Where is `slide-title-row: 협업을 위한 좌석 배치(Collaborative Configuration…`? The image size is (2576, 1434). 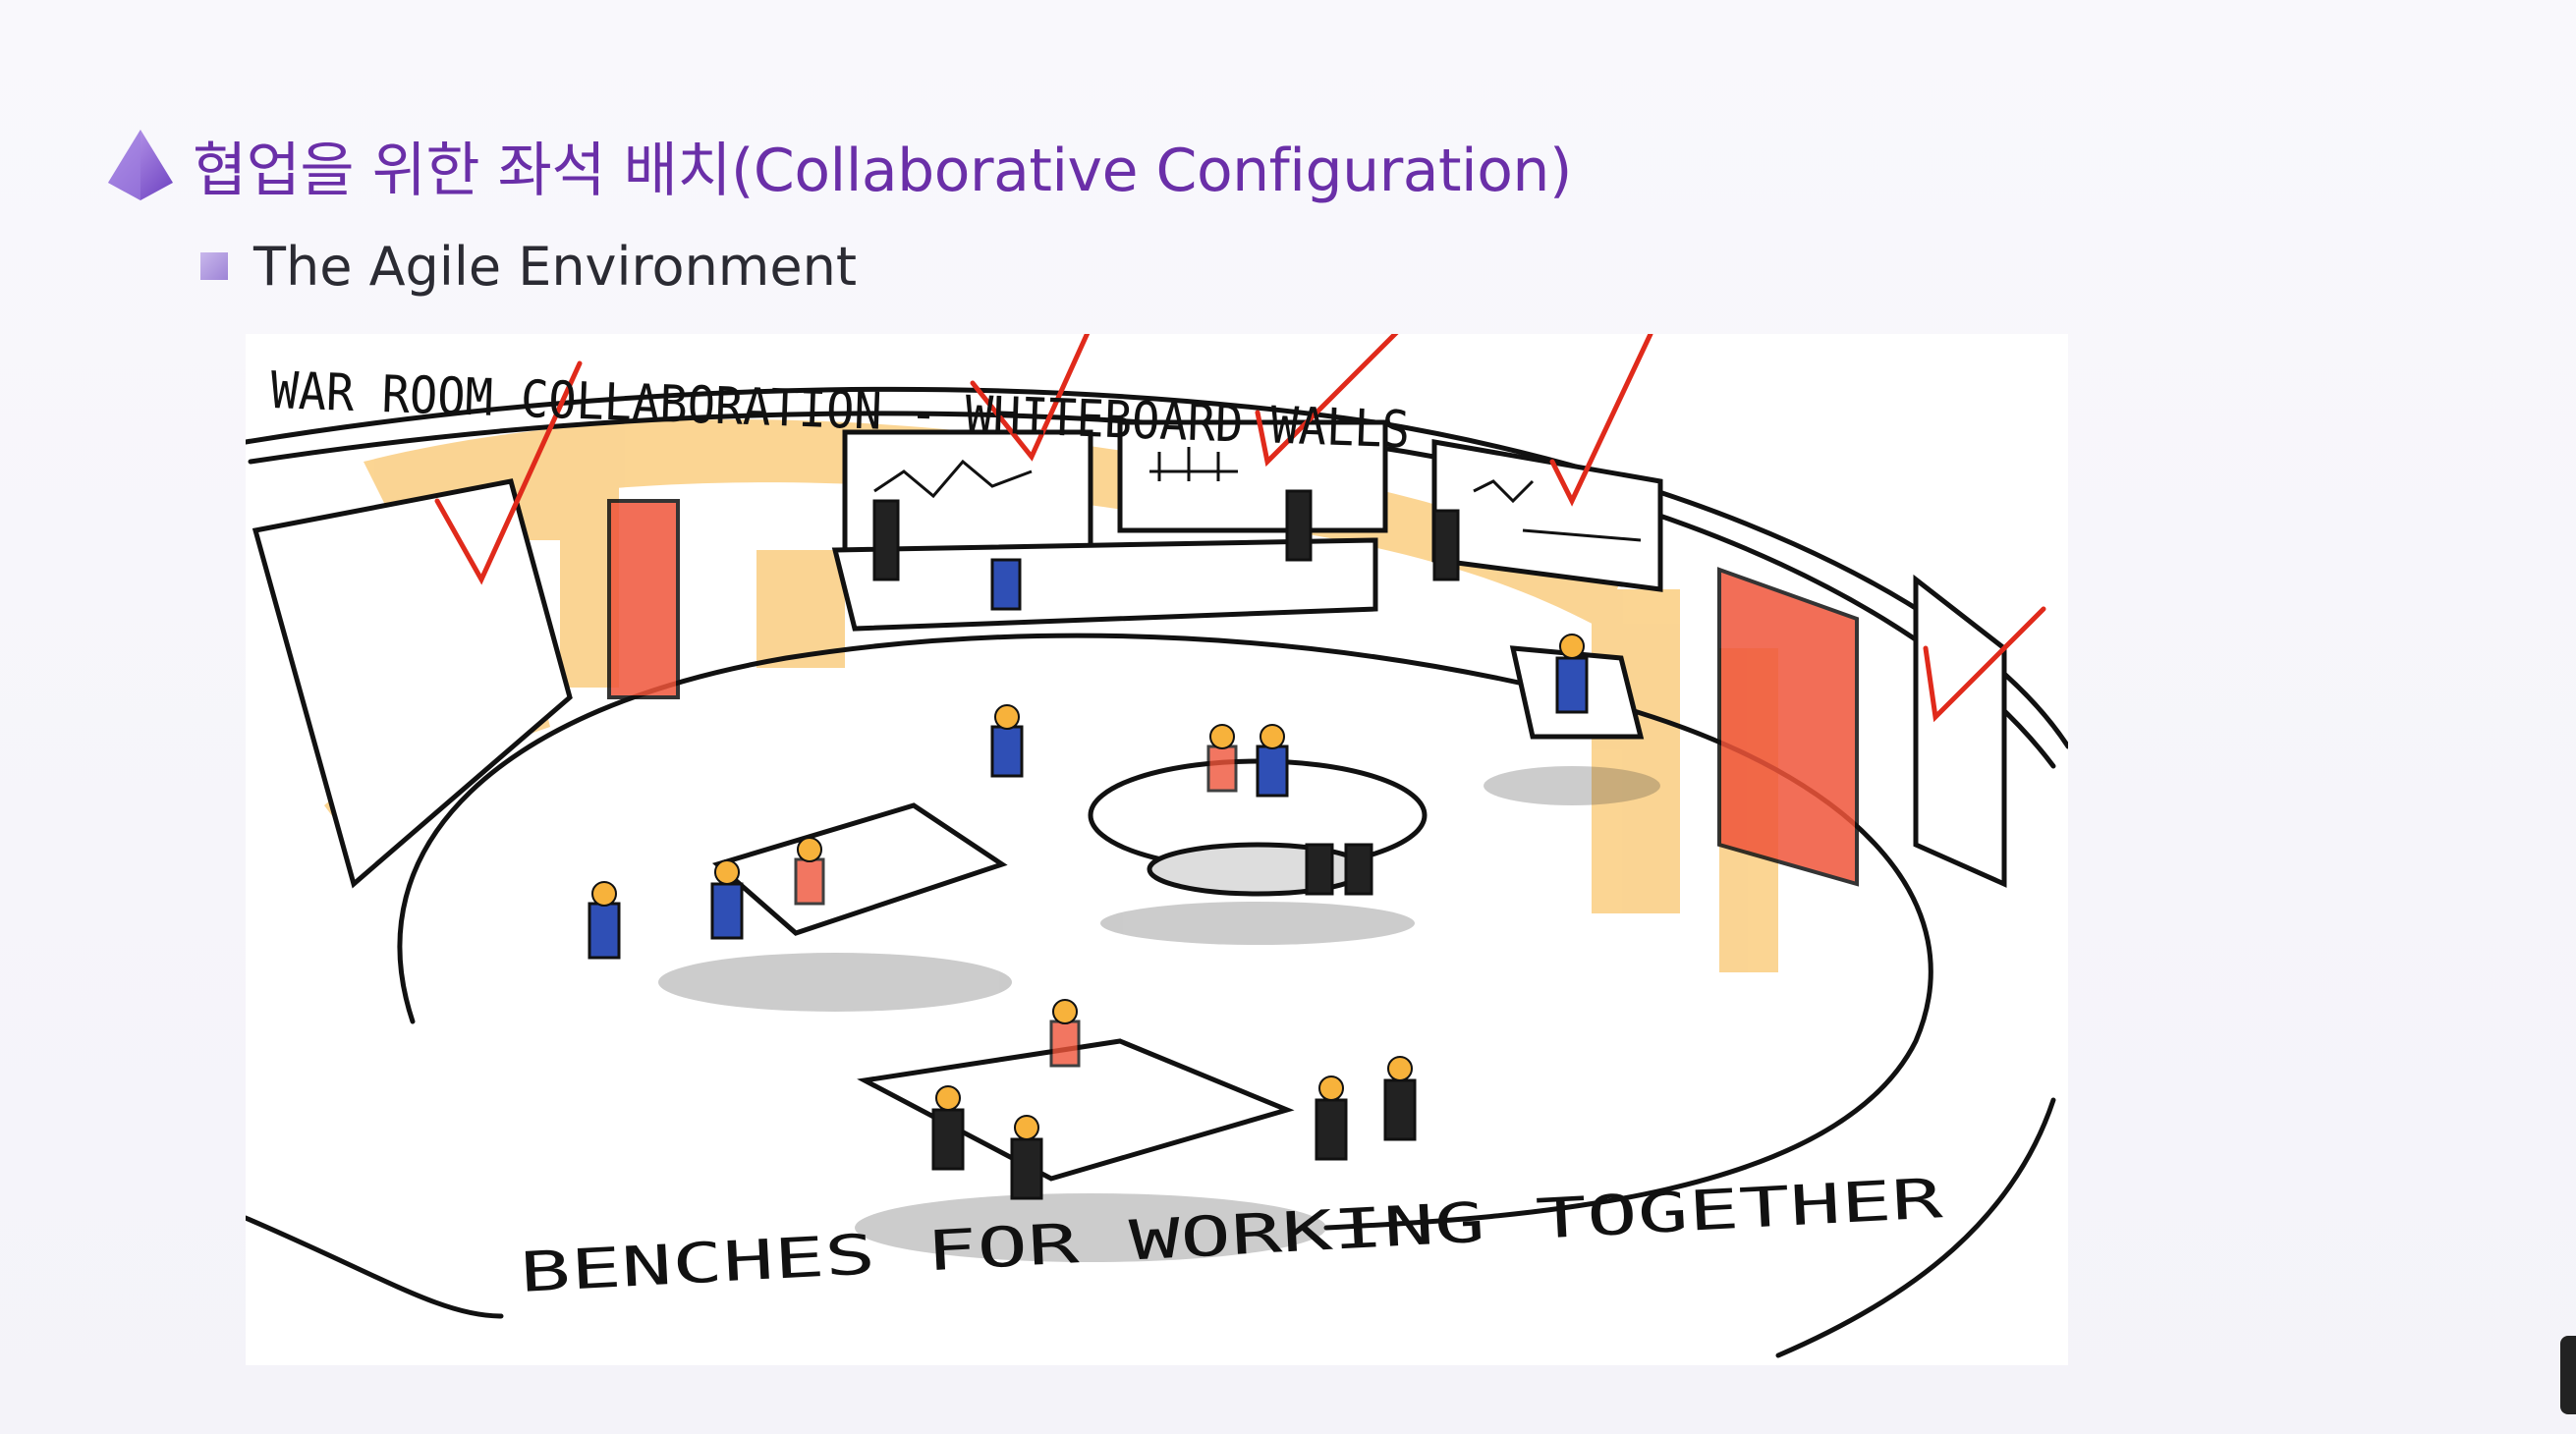 slide-title-row: 협업을 위한 좌석 배치(Collaborative Configuration… is located at coordinates (839, 165).